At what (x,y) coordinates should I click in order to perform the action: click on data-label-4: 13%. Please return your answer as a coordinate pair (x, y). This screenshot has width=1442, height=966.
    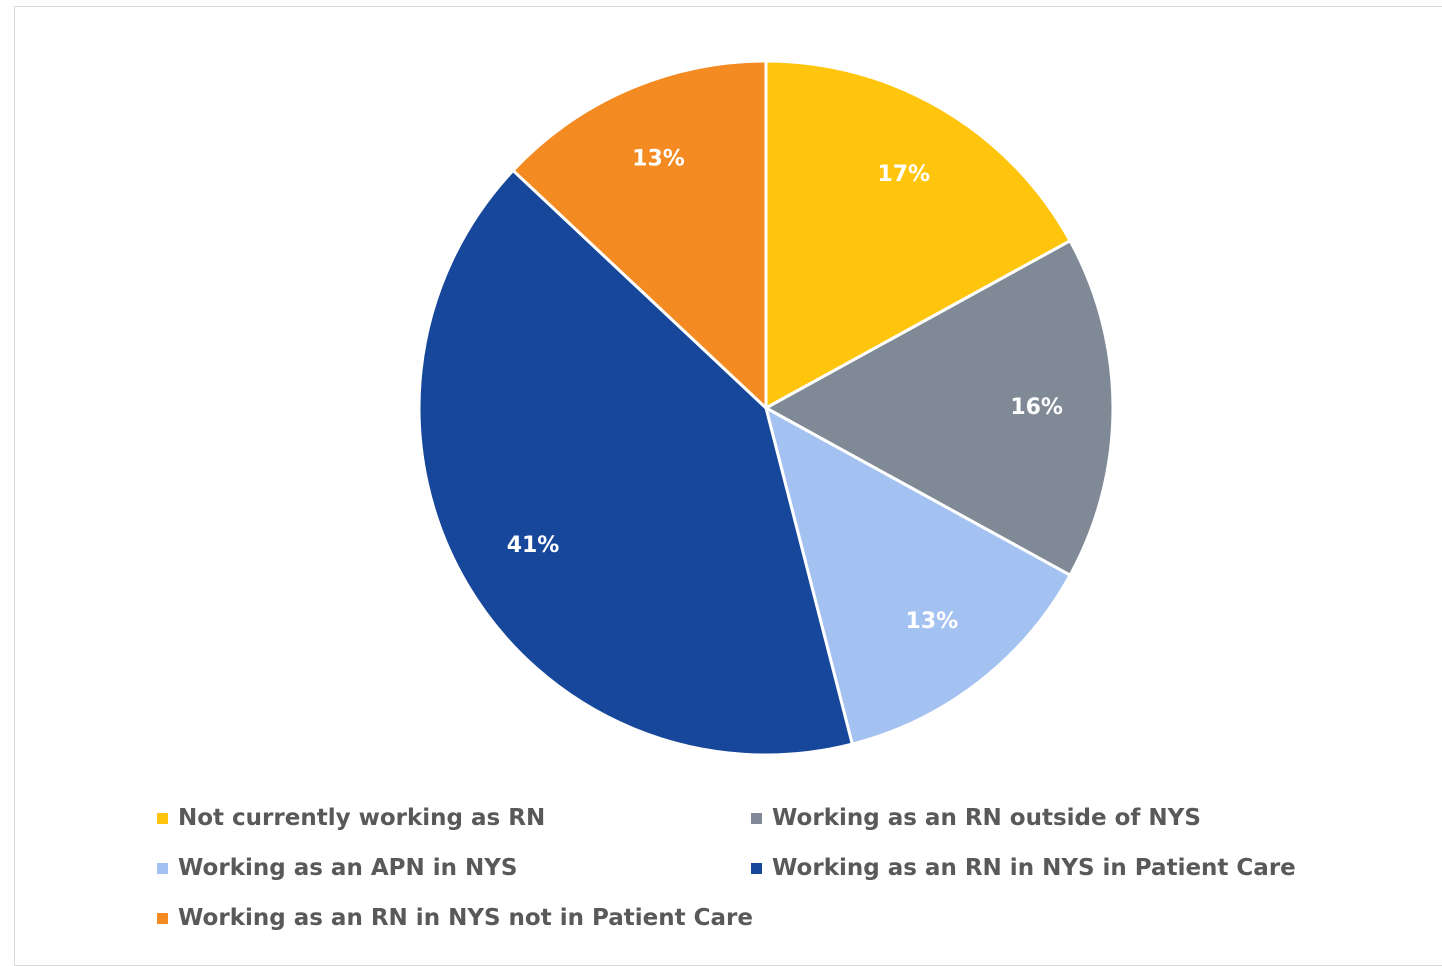
    Looking at the image, I should click on (658, 159).